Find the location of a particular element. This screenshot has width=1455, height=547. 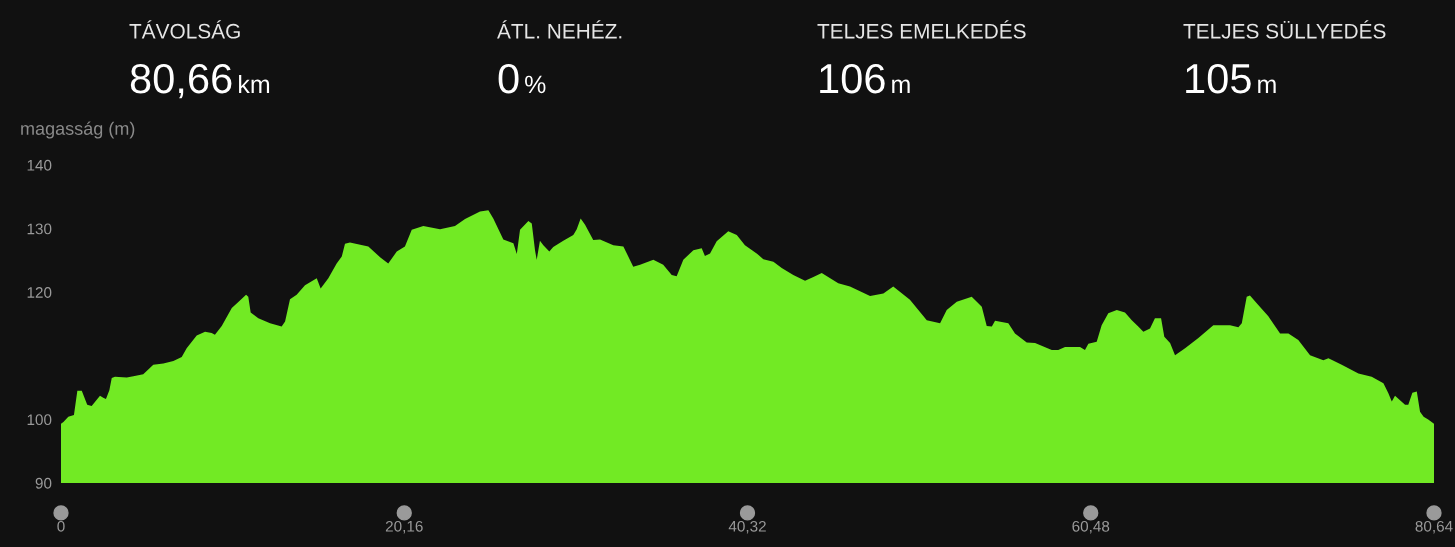

x-tick-label: 0 is located at coordinates (61, 526).